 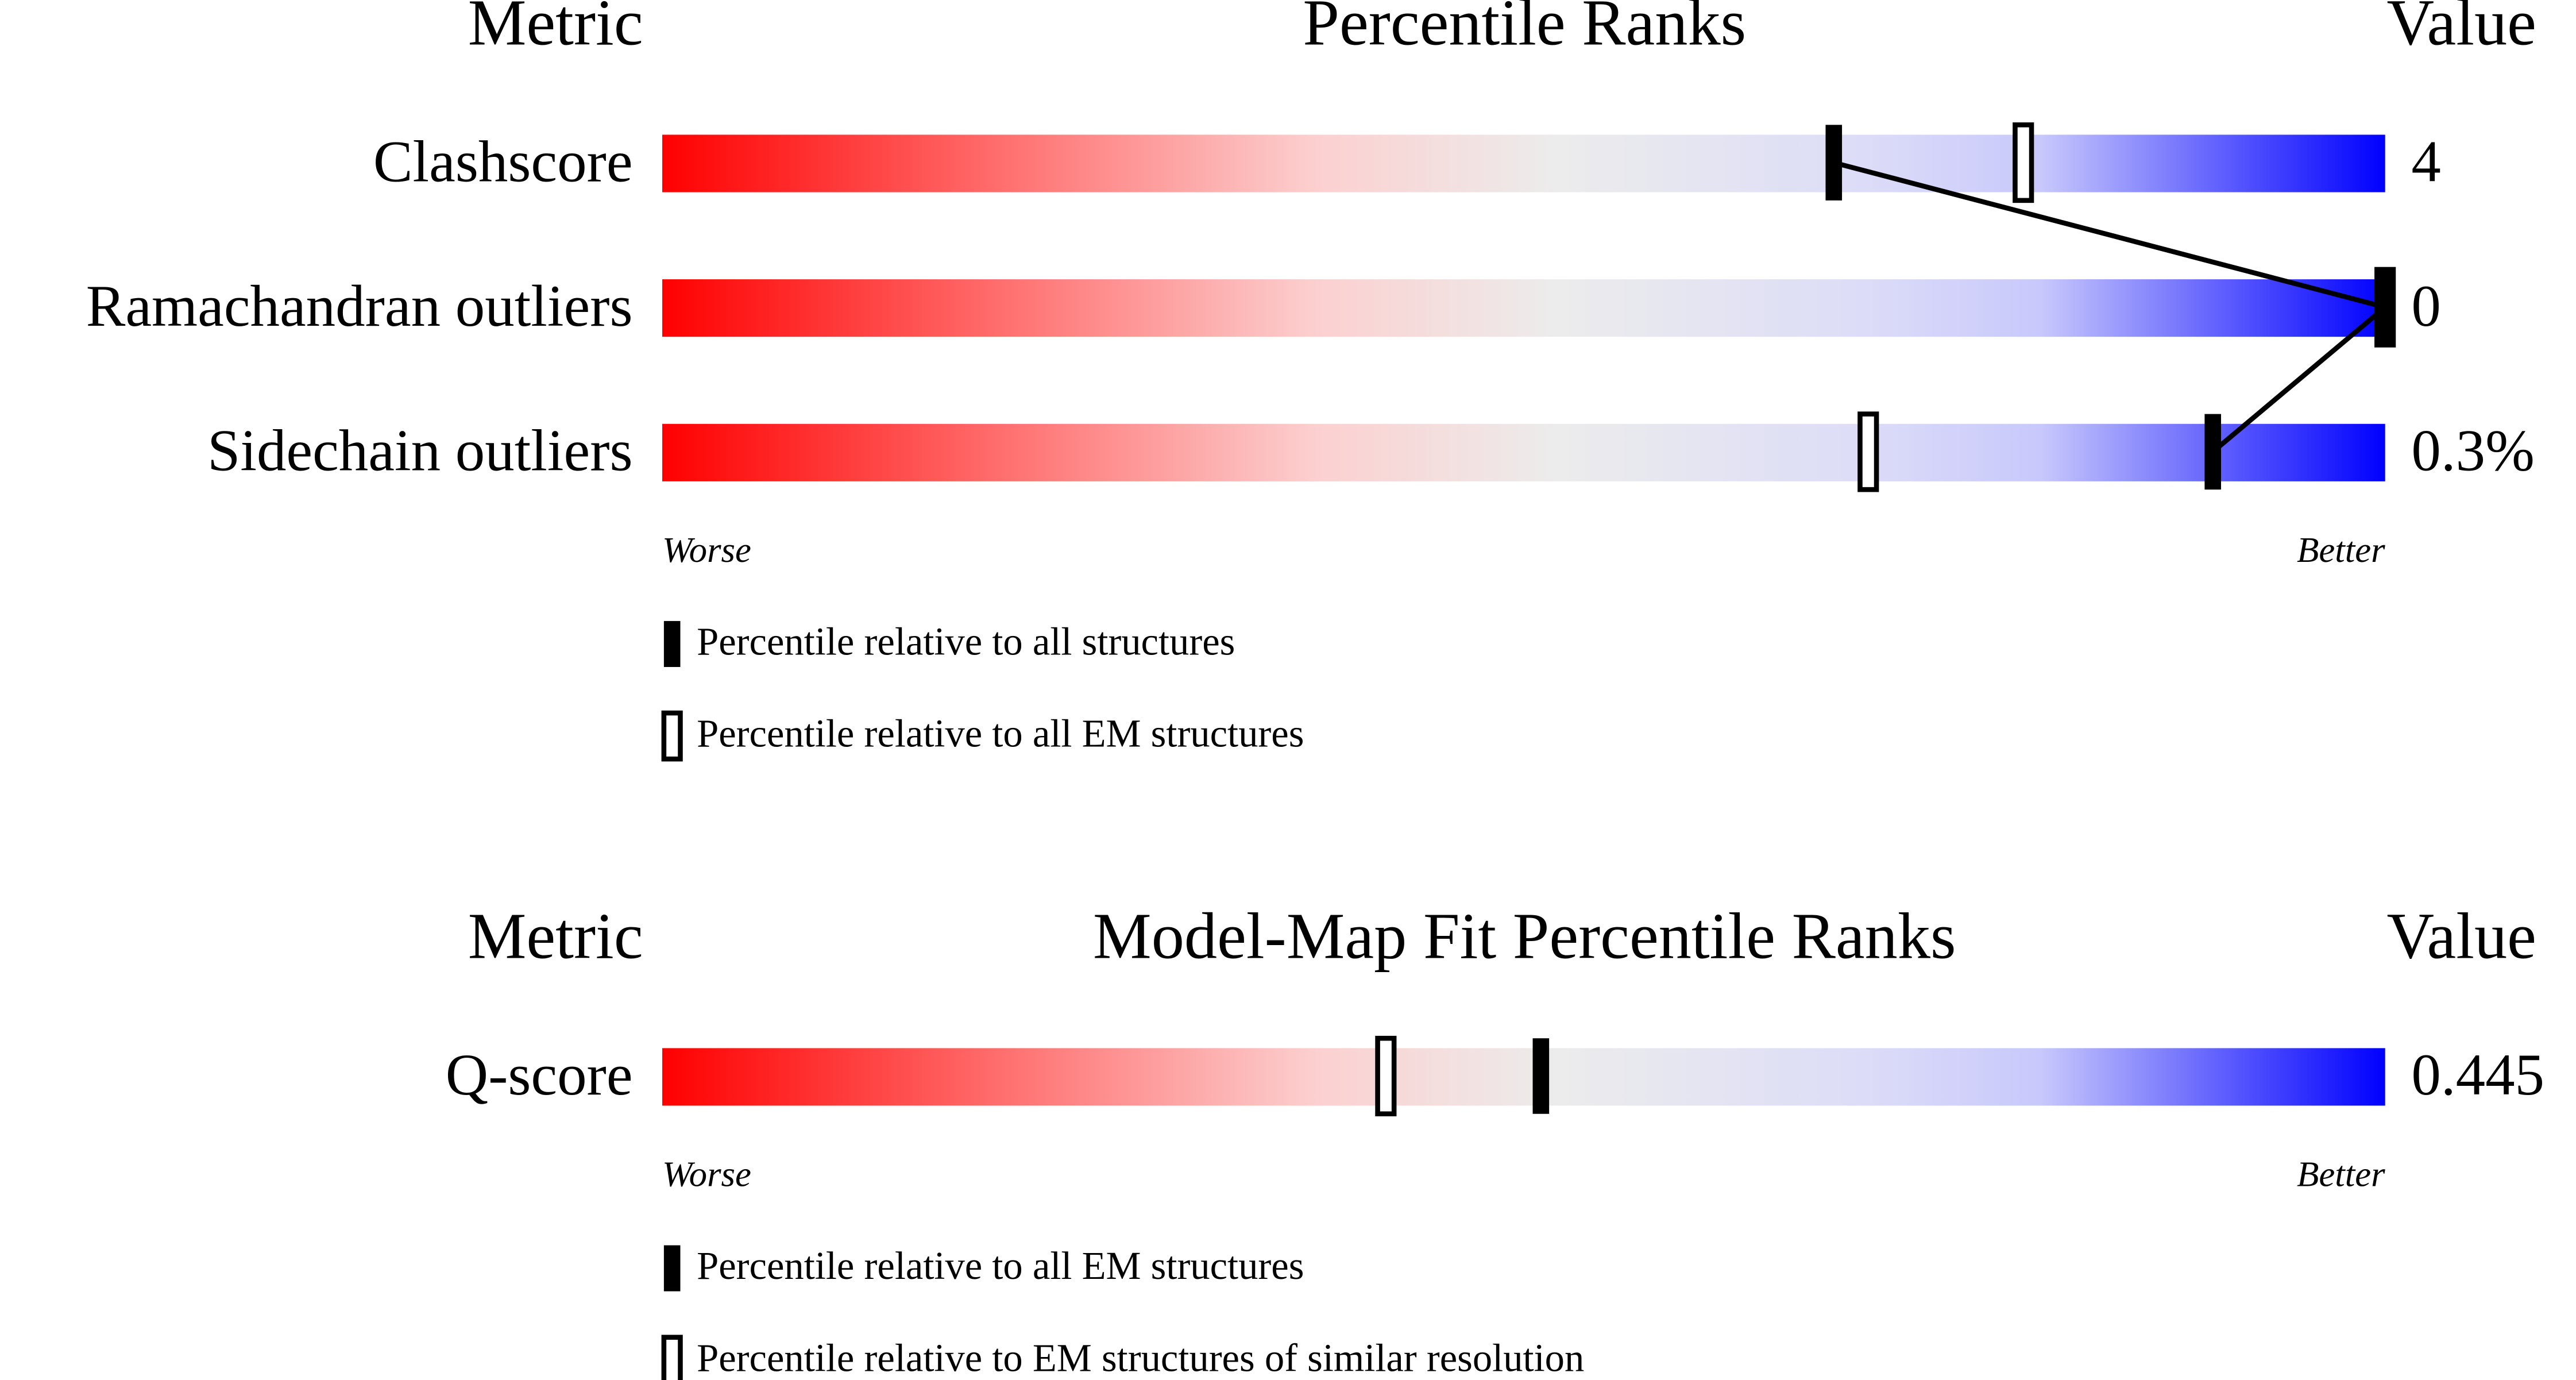 What do you see at coordinates (1524, 936) in the screenshot?
I see `chart-title: Model-Map Fit Percentile Ranks` at bounding box center [1524, 936].